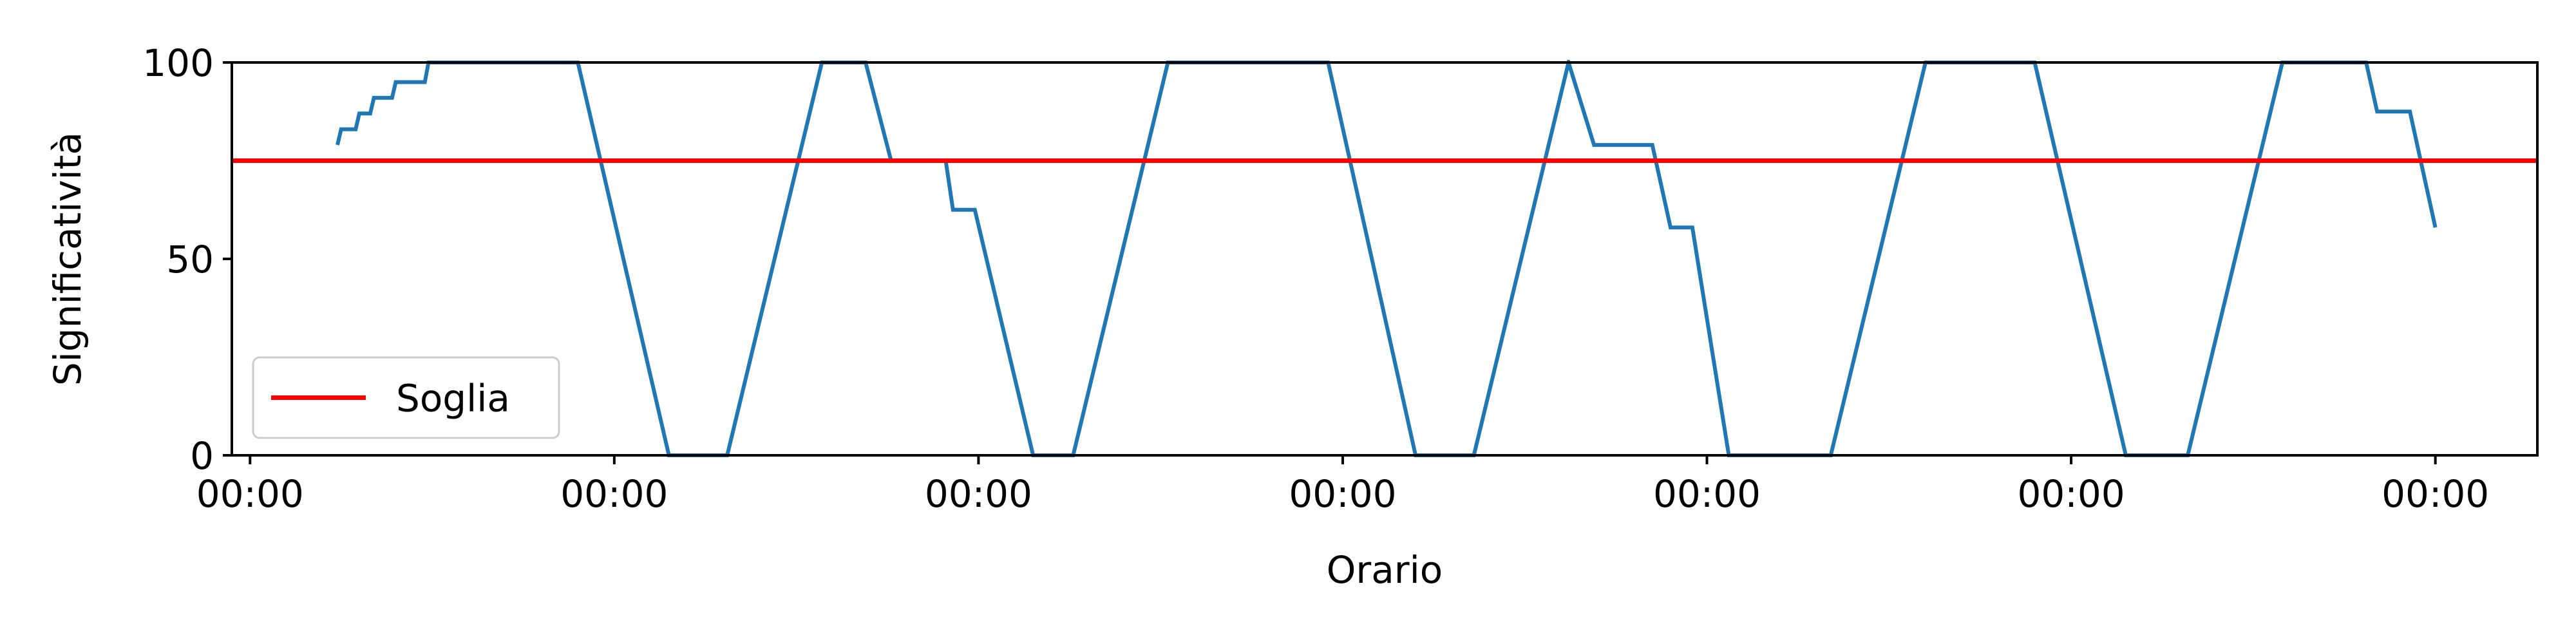  I want to click on y-tick-label: 0, so click(202, 456).